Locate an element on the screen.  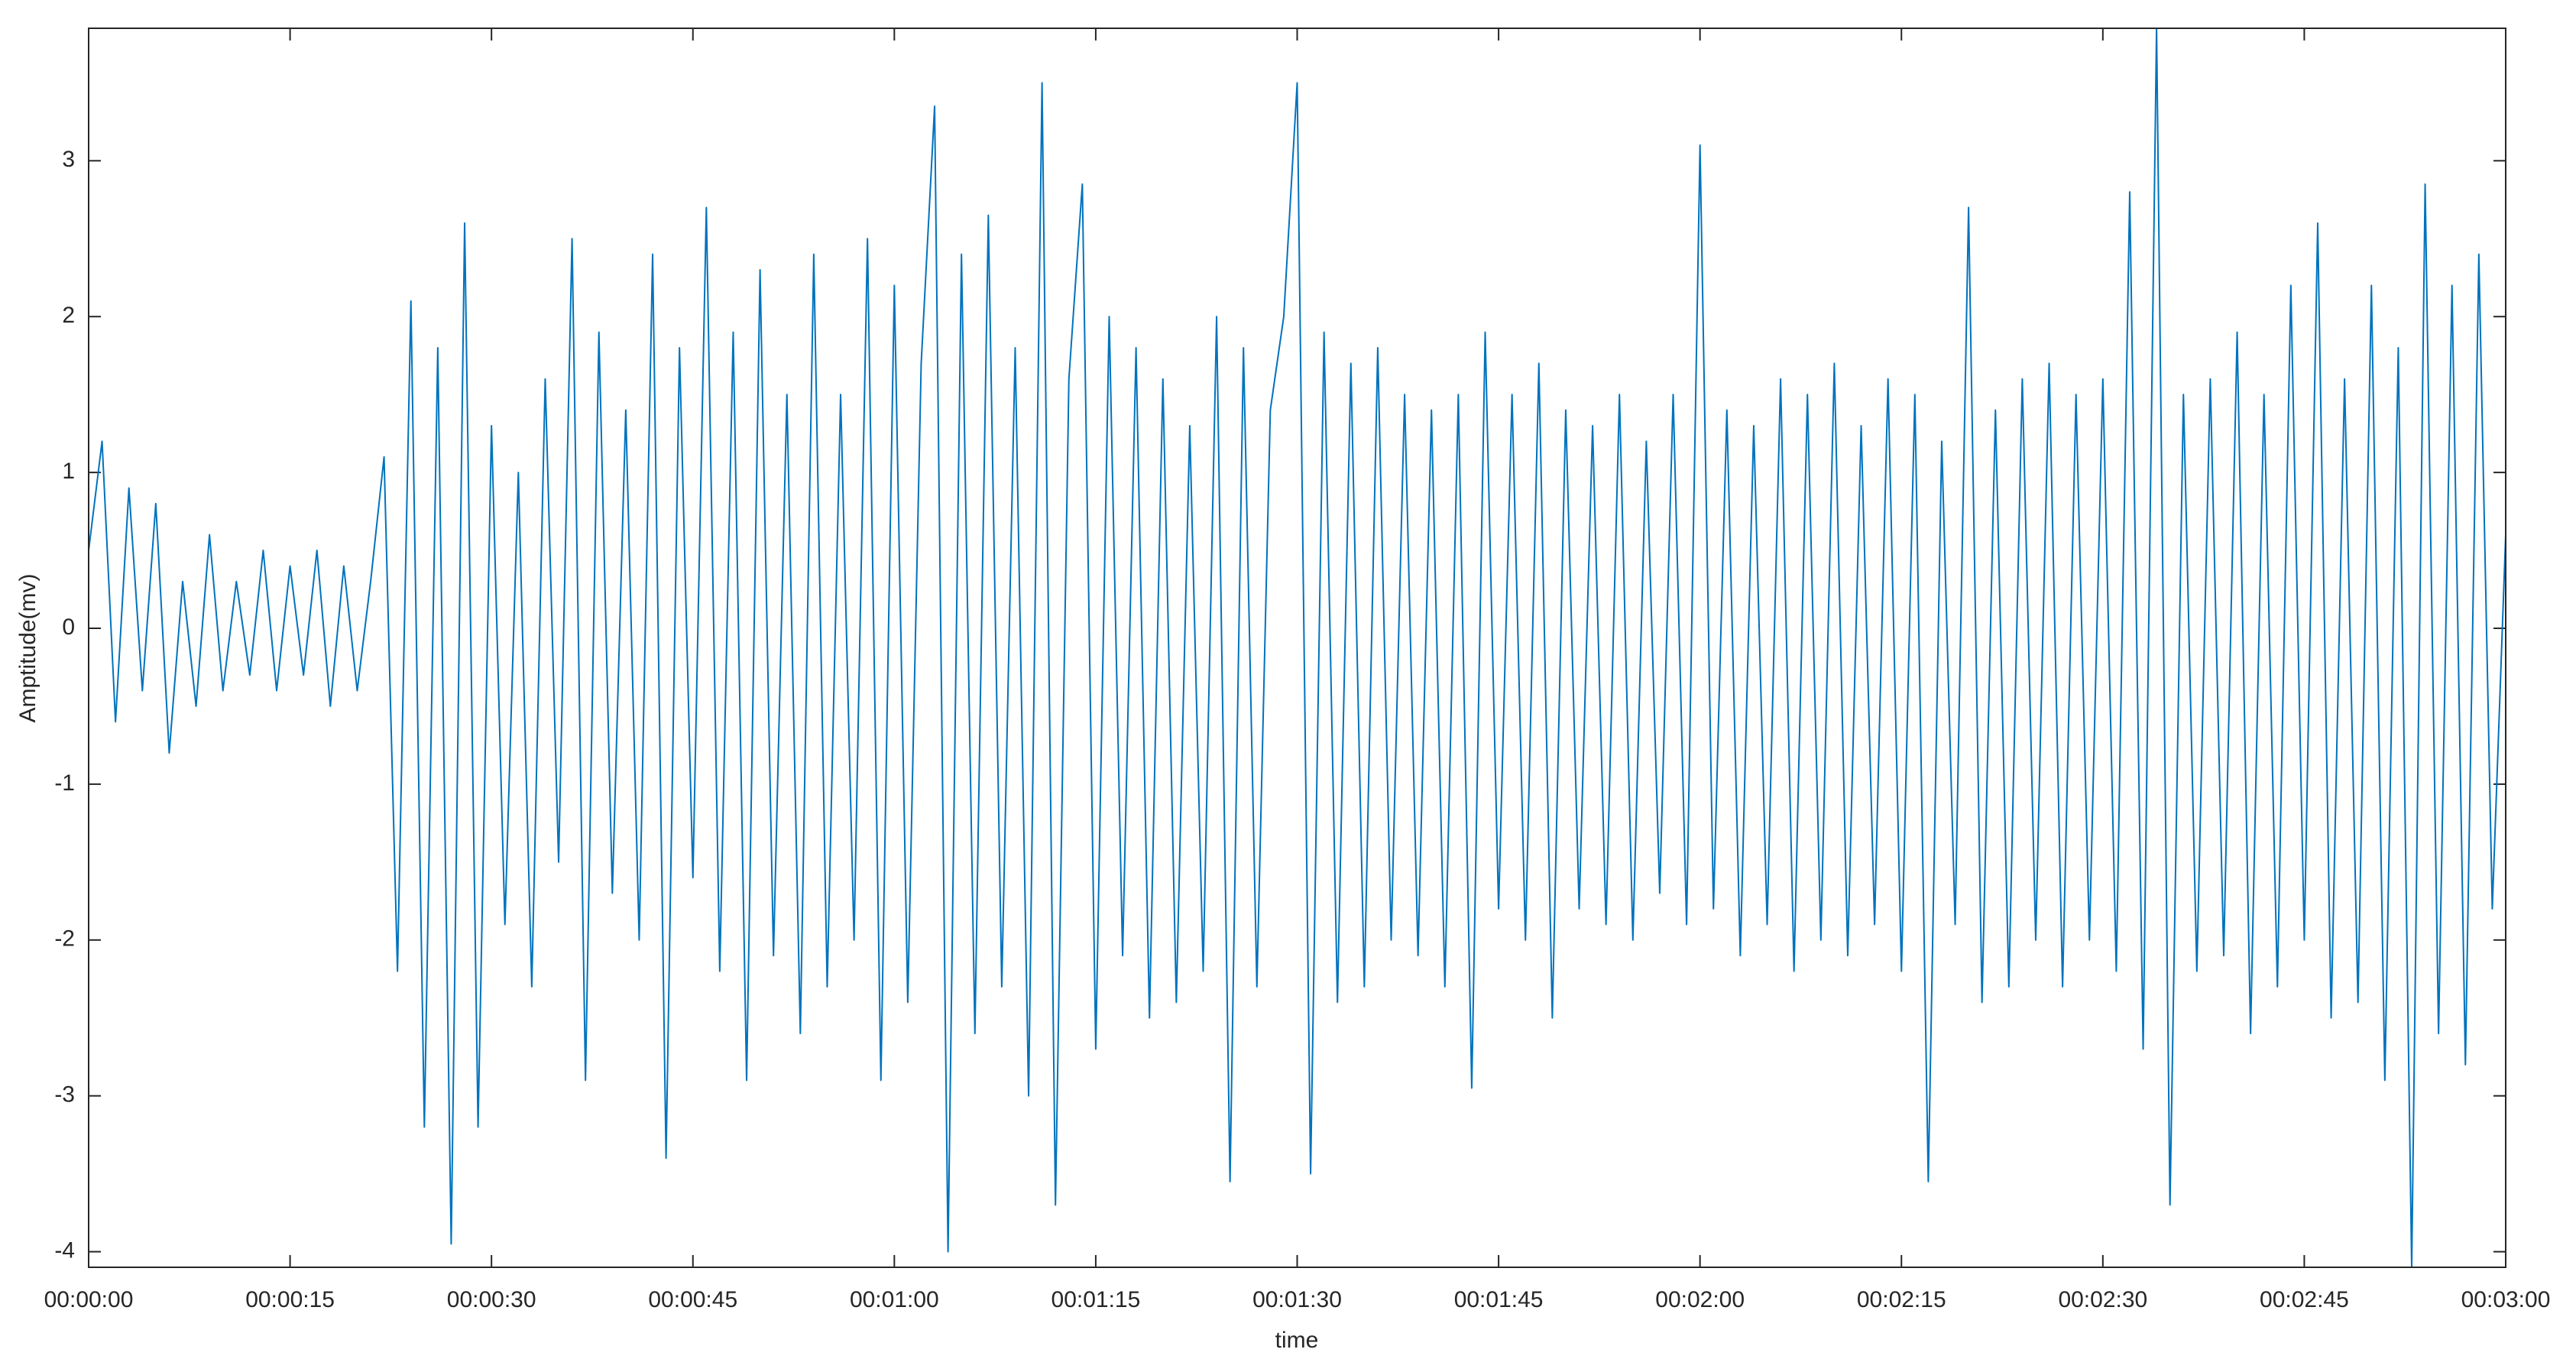
y-tick-label: 1 is located at coordinates (68, 471).